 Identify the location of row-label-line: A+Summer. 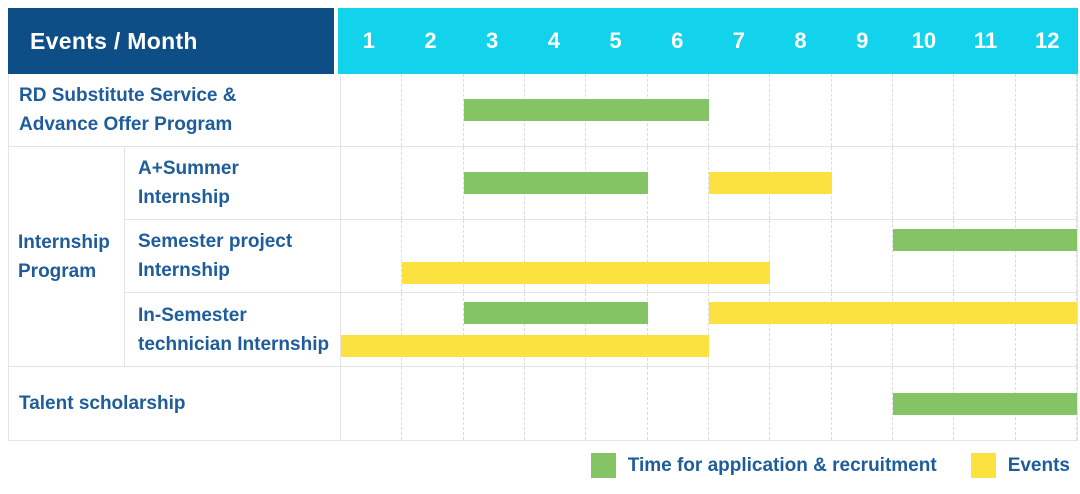
(188, 168).